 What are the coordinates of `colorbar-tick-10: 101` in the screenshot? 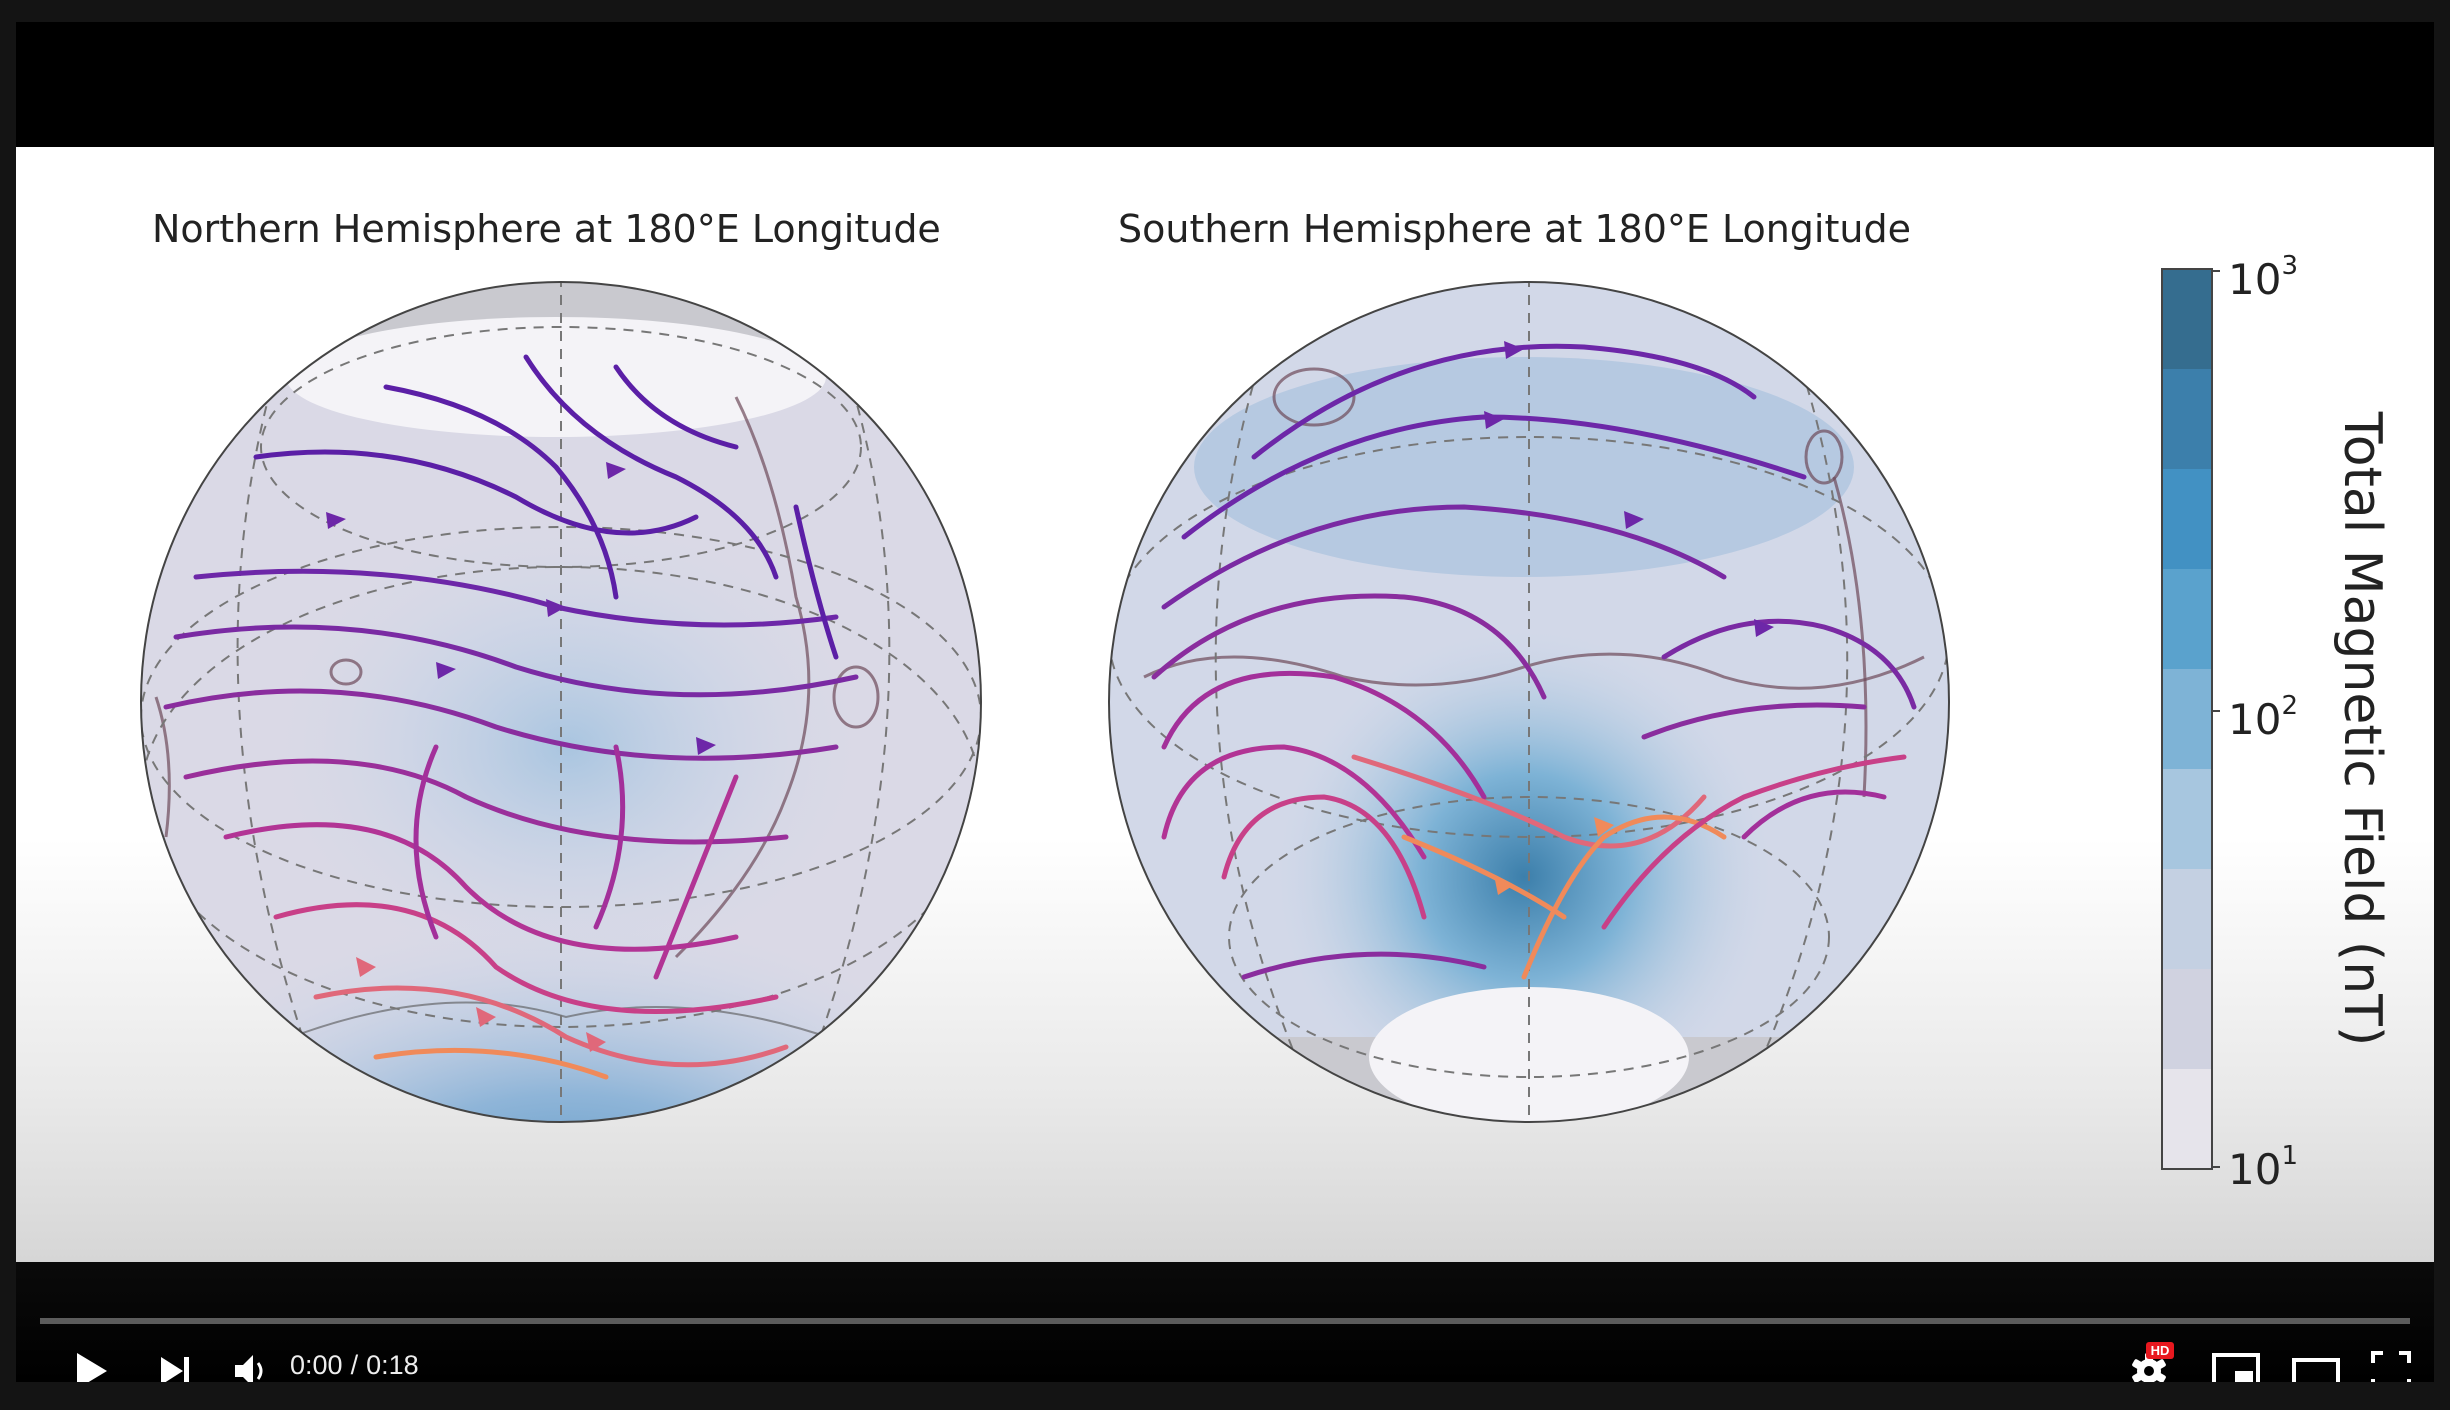 It's located at (2263, 1167).